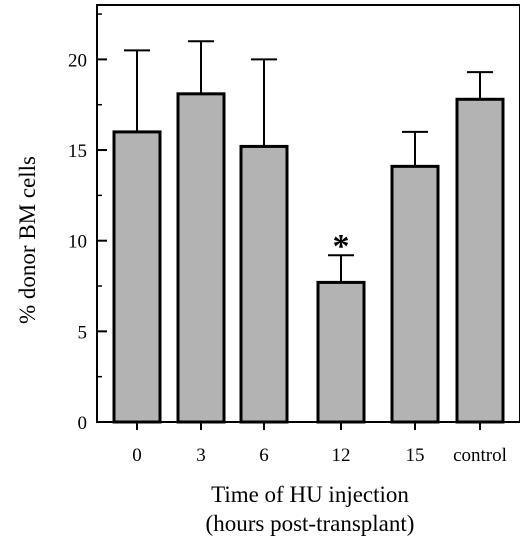  What do you see at coordinates (83, 332) in the screenshot?
I see `y-tick-label-5: 5` at bounding box center [83, 332].